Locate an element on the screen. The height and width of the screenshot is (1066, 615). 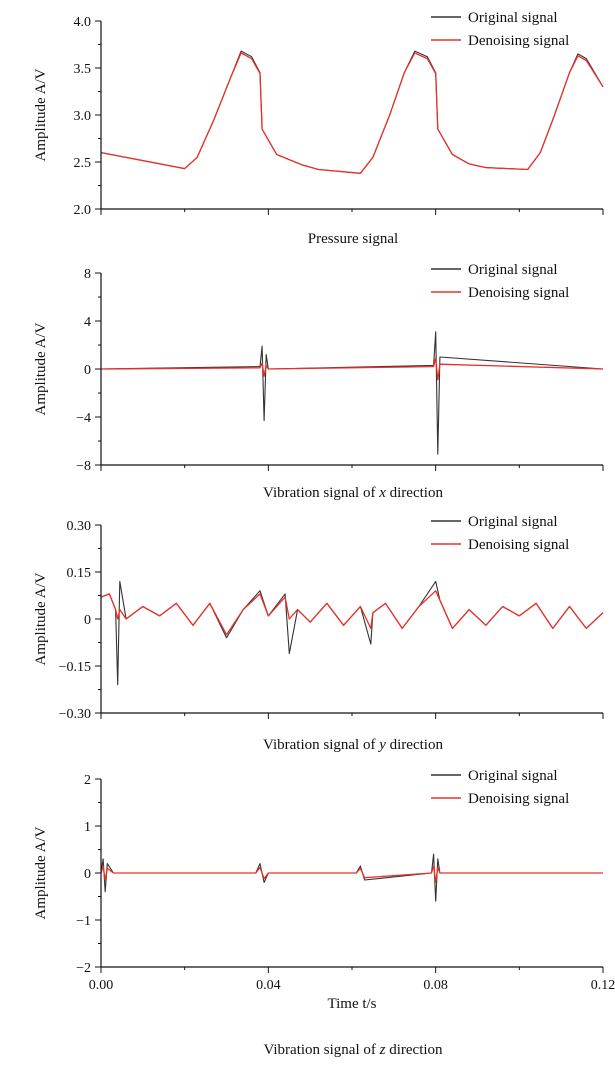
legend-original-label-2: Original signal is located at coordinates (513, 270).